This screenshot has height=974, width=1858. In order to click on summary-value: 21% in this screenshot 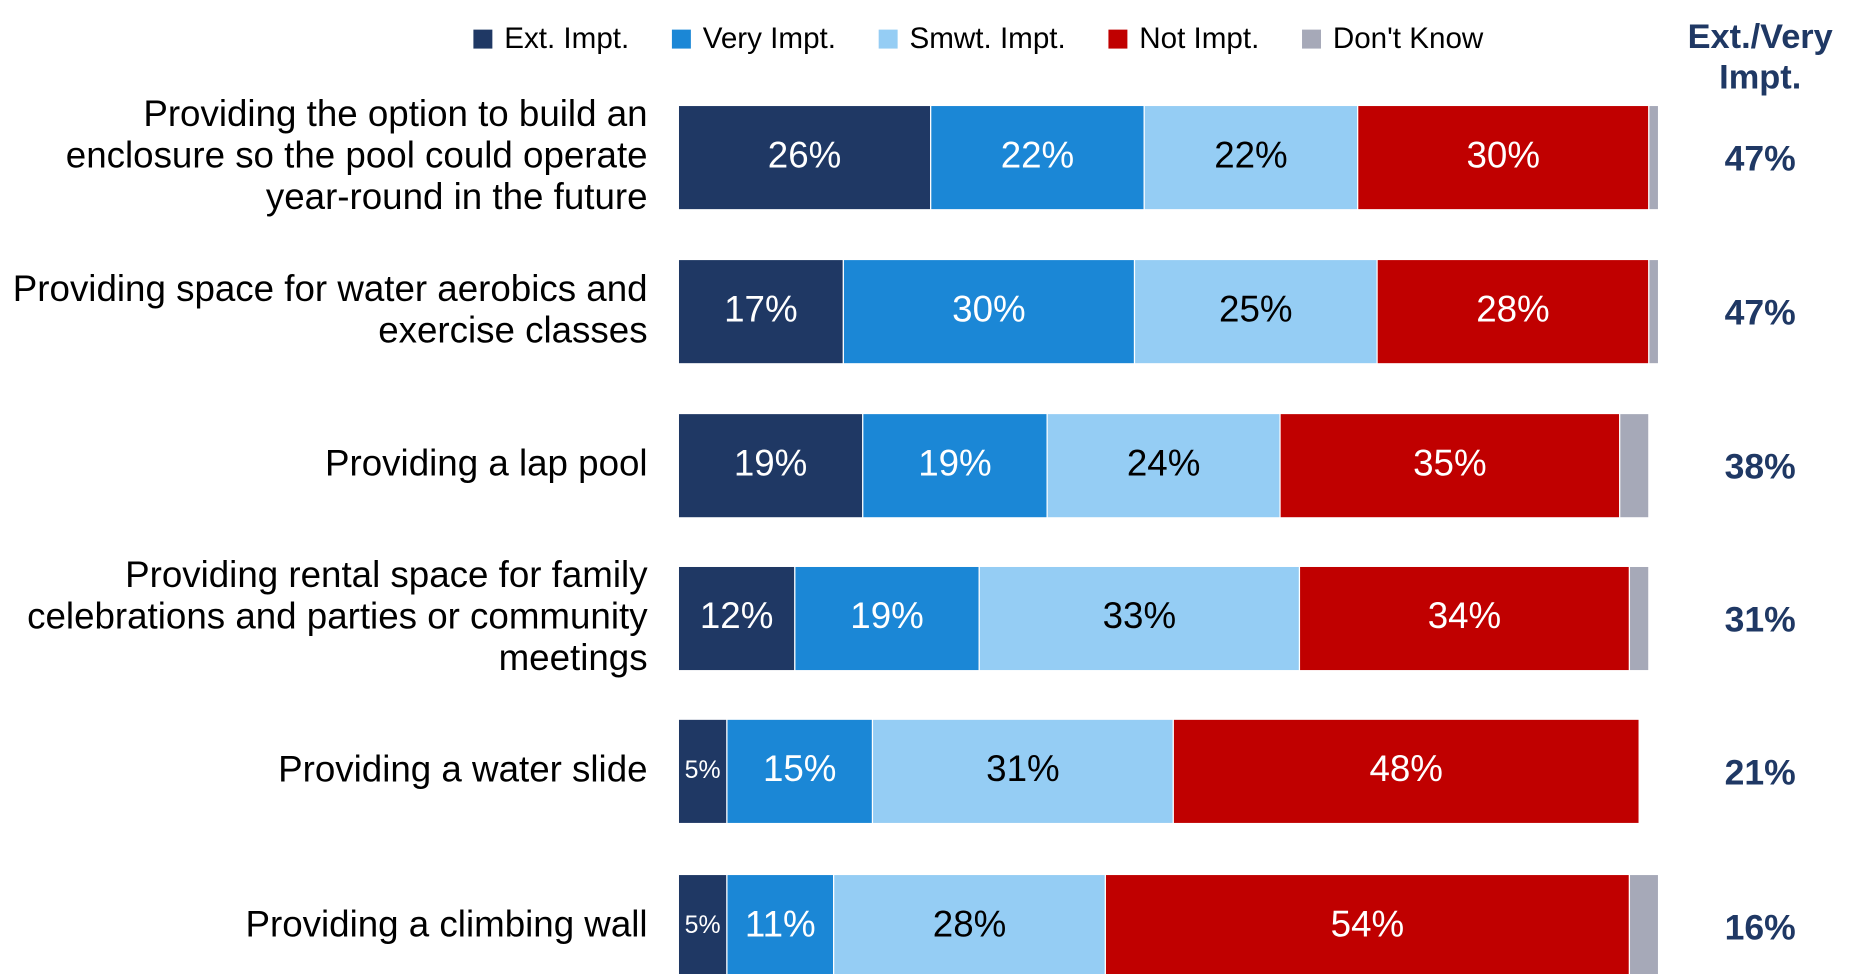, I will do `click(1760, 772)`.